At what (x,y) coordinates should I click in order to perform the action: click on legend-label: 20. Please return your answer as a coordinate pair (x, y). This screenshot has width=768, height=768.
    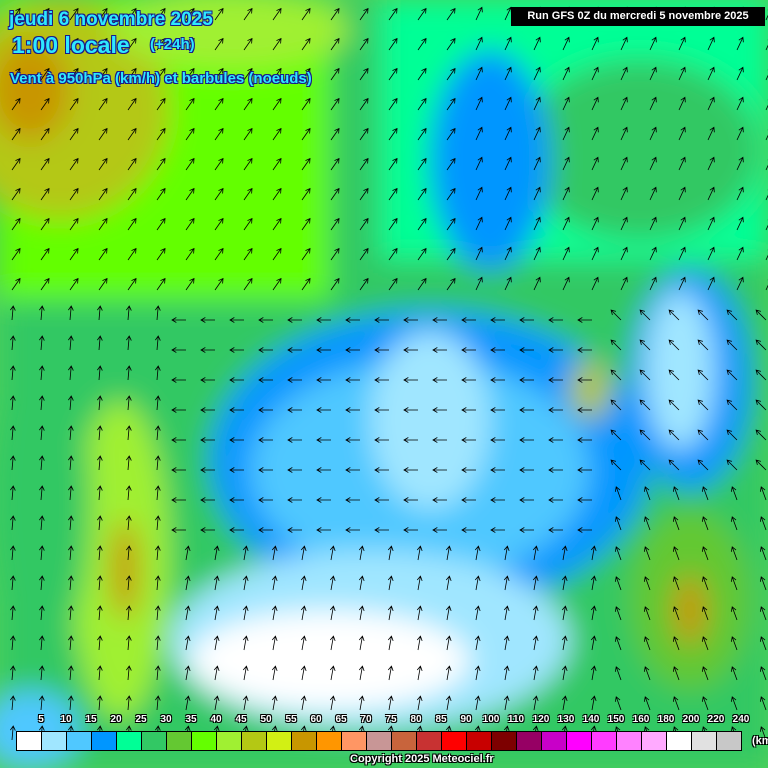
    Looking at the image, I should click on (116, 719).